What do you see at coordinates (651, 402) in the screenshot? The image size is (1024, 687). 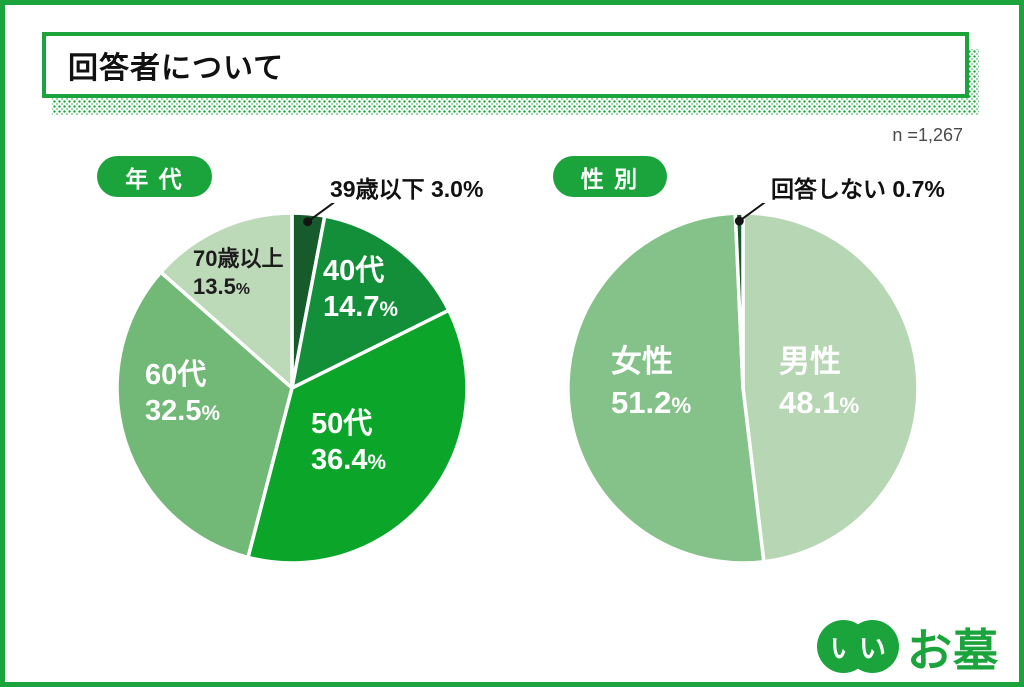 I see `slice-value: 51.2%` at bounding box center [651, 402].